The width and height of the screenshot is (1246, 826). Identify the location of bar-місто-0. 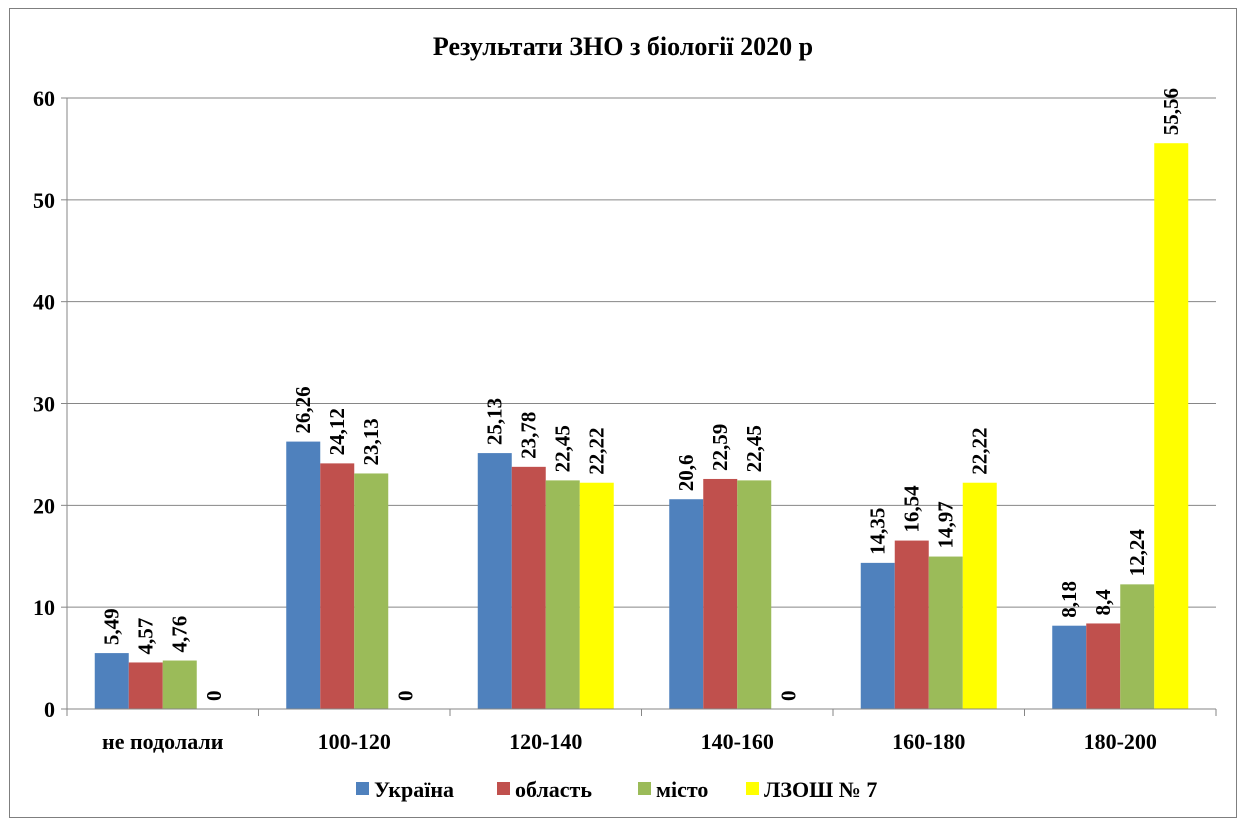
(179, 684).